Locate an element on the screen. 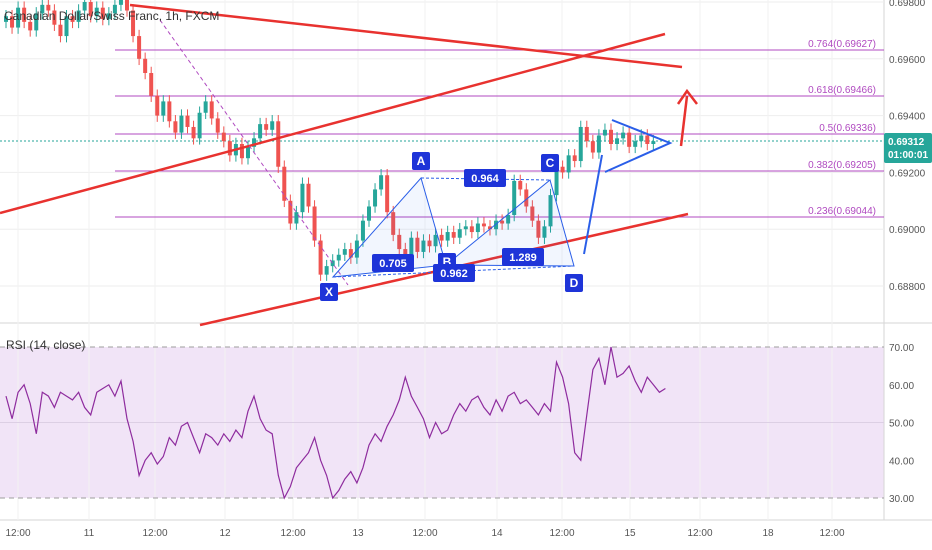 This screenshot has width=932, height=550. fib-label: 0.382(0.69205) is located at coordinates (842, 165).